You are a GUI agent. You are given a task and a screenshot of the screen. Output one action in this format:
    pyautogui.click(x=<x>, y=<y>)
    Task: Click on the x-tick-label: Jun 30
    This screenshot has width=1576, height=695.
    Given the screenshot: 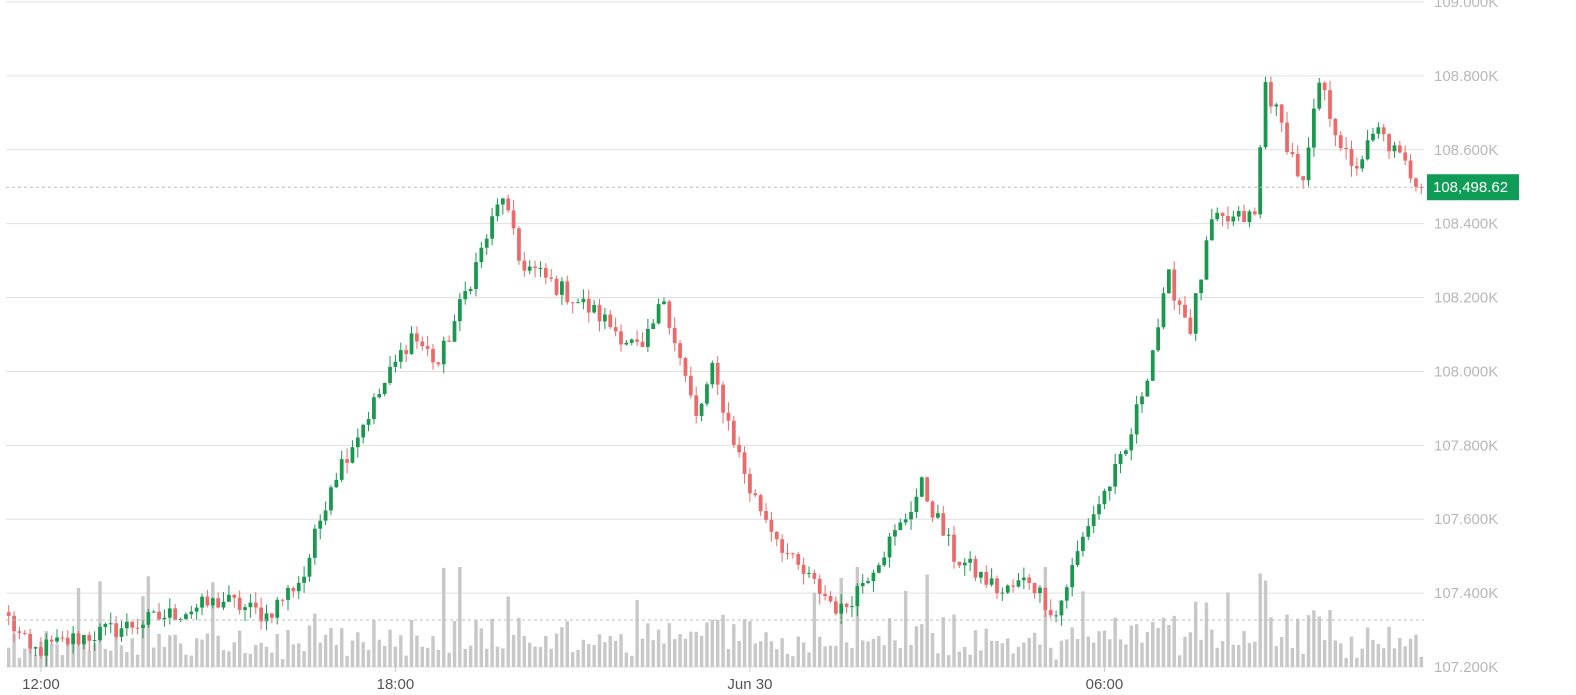 What is the action you would take?
    pyautogui.click(x=749, y=684)
    